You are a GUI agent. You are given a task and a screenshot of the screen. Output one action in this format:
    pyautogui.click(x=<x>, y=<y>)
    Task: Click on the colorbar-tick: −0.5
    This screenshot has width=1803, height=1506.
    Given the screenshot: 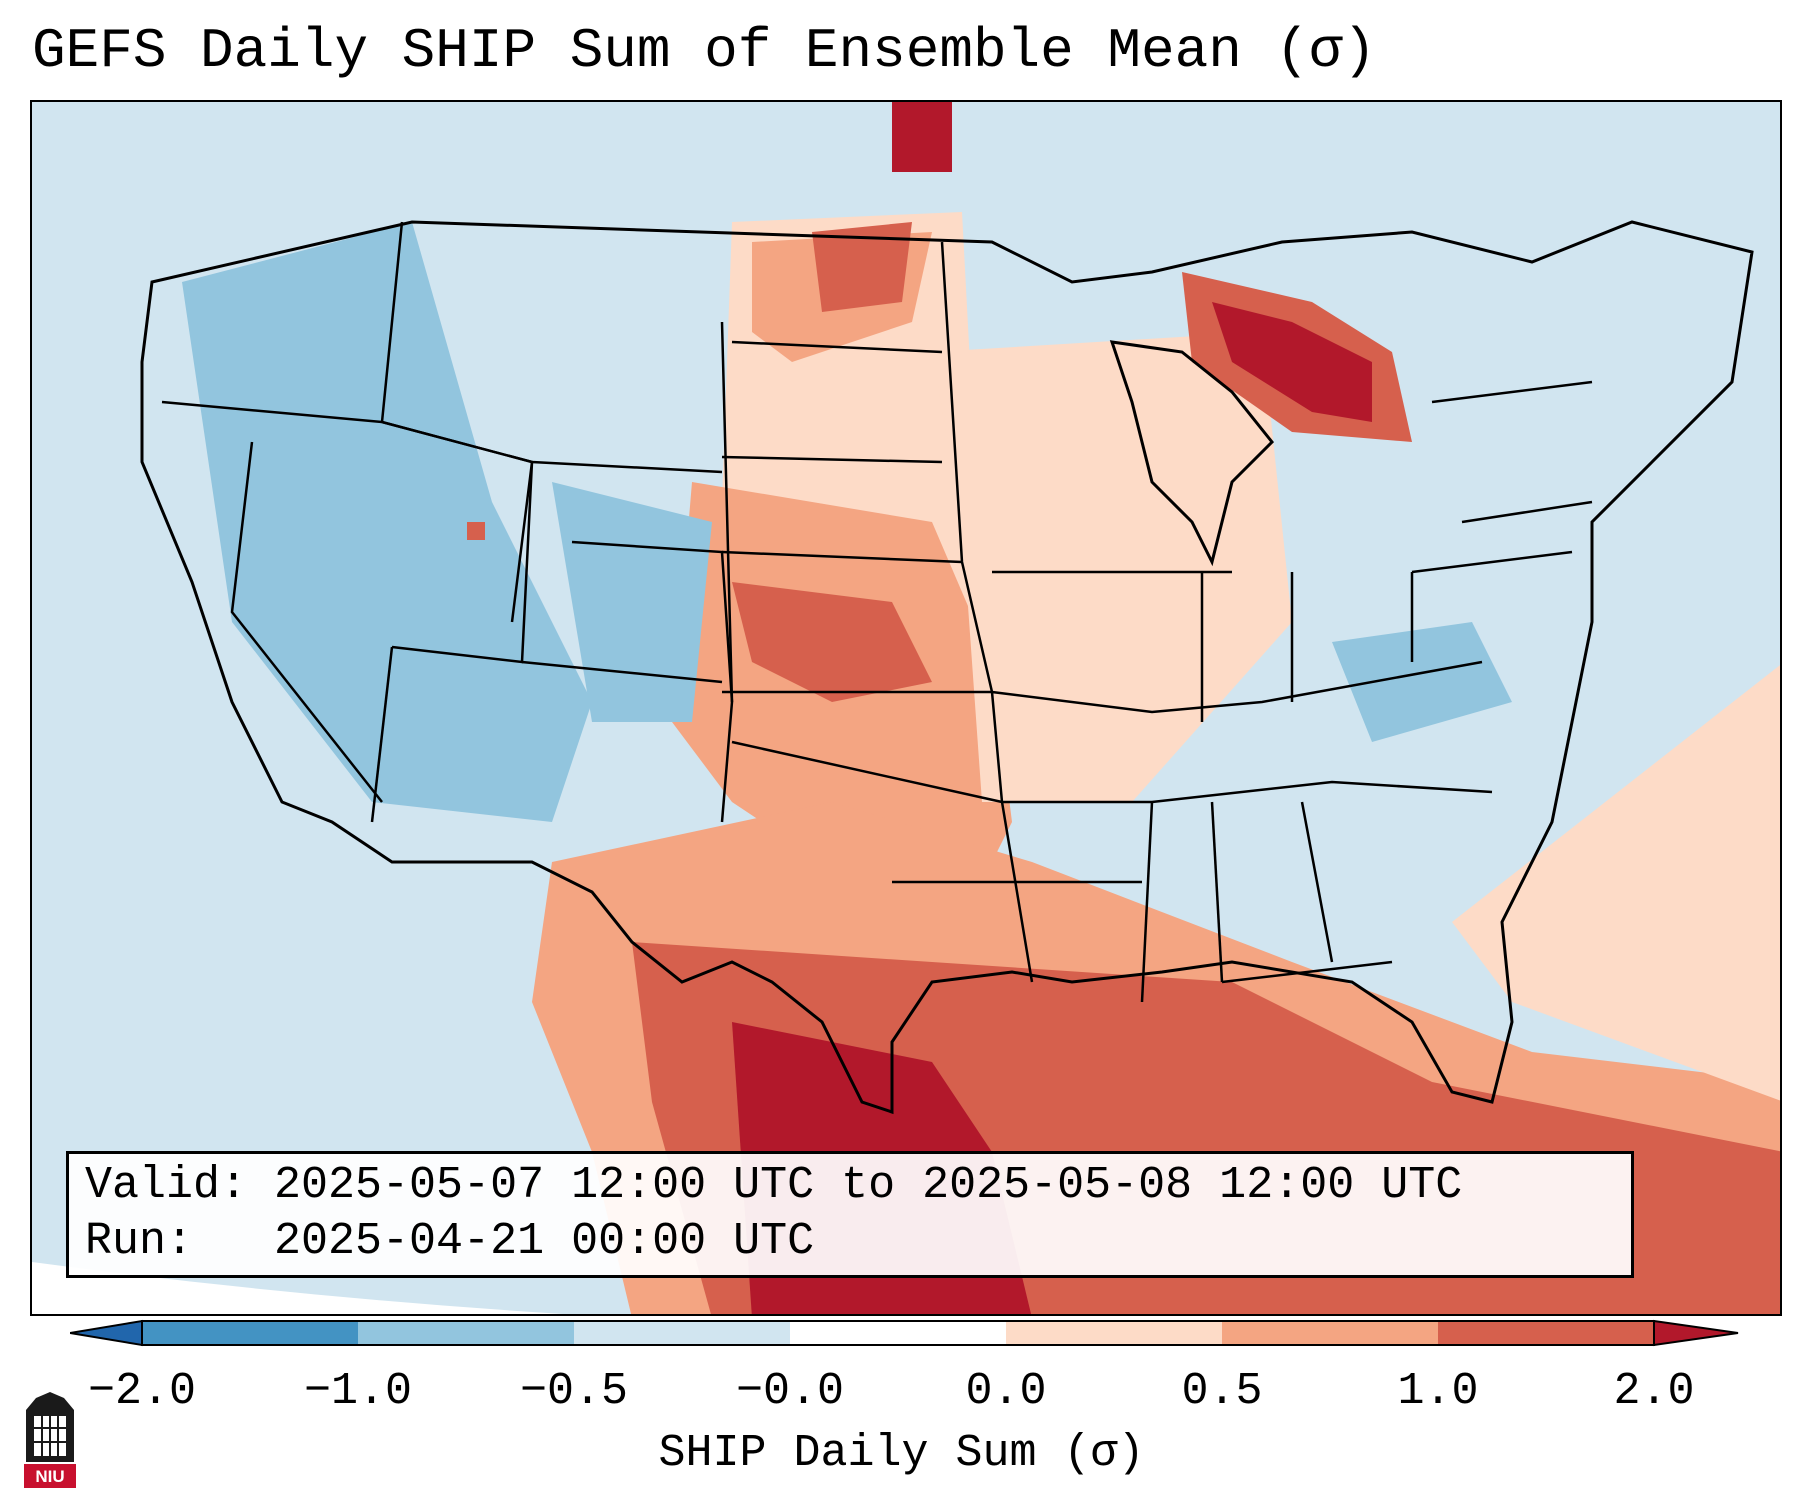 What is the action you would take?
    pyautogui.click(x=574, y=1391)
    